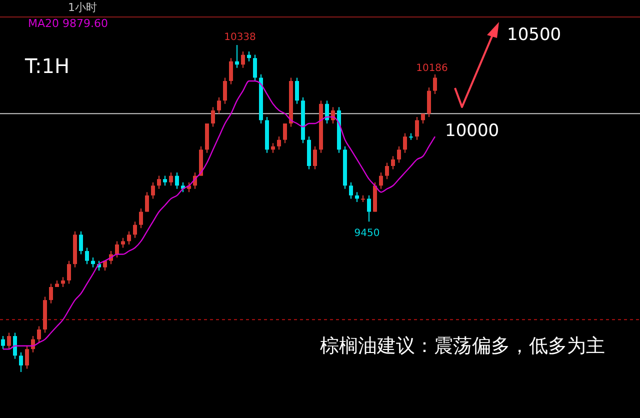 This screenshot has width=640, height=418. Describe the element at coordinates (367, 233) in the screenshot. I see `annotation: 9450` at that location.